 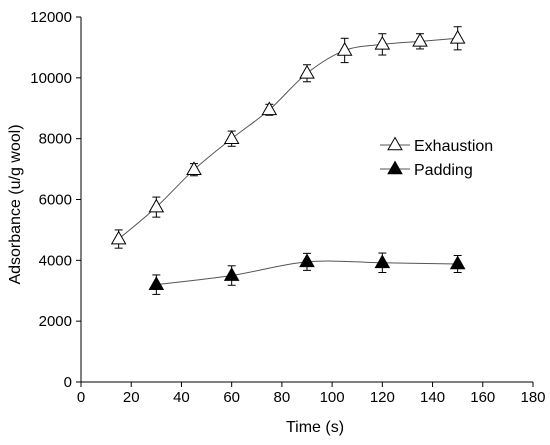 What do you see at coordinates (51, 17) in the screenshot?
I see `y-tick-label: 12000` at bounding box center [51, 17].